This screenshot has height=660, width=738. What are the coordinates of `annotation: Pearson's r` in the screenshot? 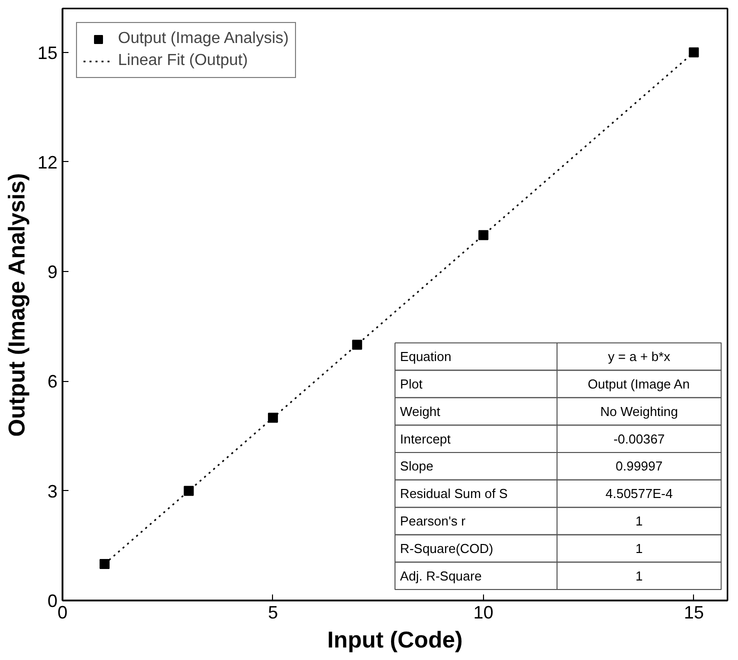 It's located at (433, 521).